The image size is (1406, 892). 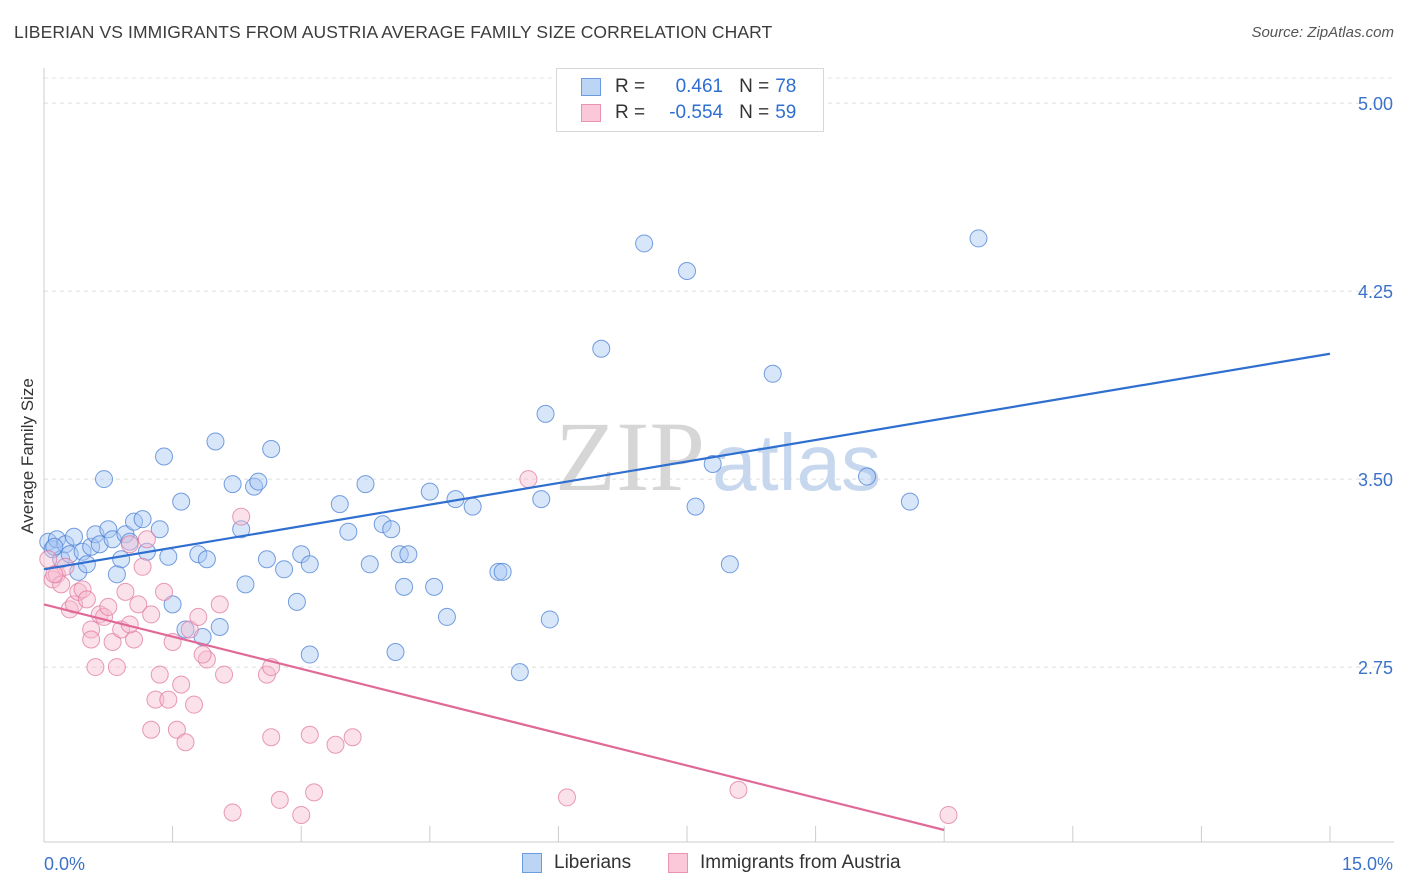 I want to click on watermark-zip: ZIP, so click(x=630, y=456).